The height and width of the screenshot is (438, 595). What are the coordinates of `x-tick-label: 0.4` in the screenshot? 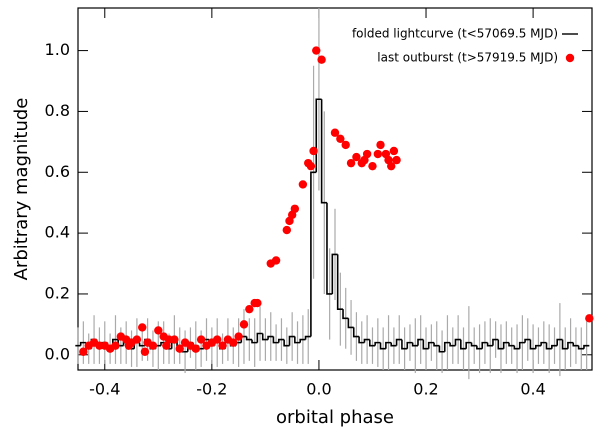 It's located at (532, 389).